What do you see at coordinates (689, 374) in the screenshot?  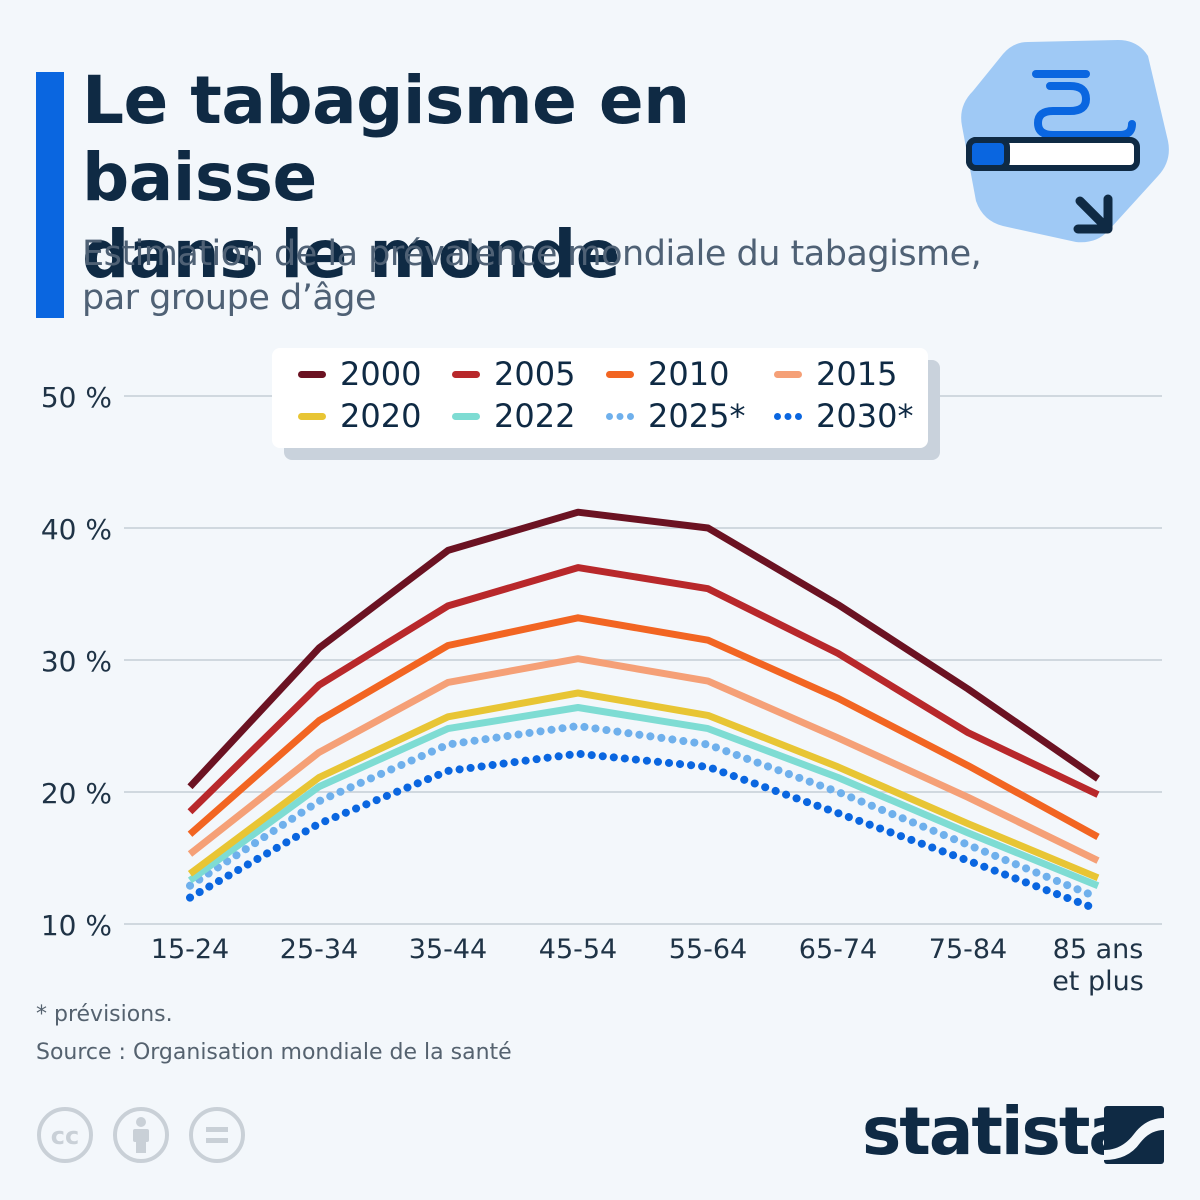 I see `legend-label: 2010` at bounding box center [689, 374].